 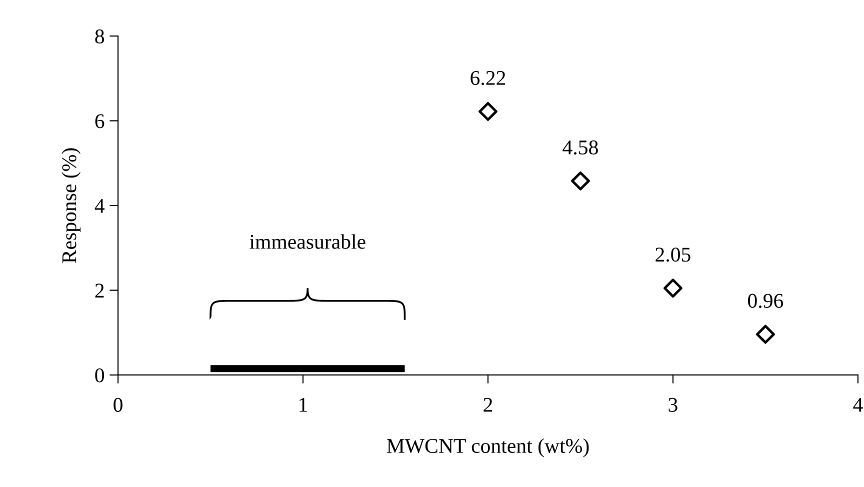 What do you see at coordinates (99, 36) in the screenshot?
I see `y-tick-label: 8` at bounding box center [99, 36].